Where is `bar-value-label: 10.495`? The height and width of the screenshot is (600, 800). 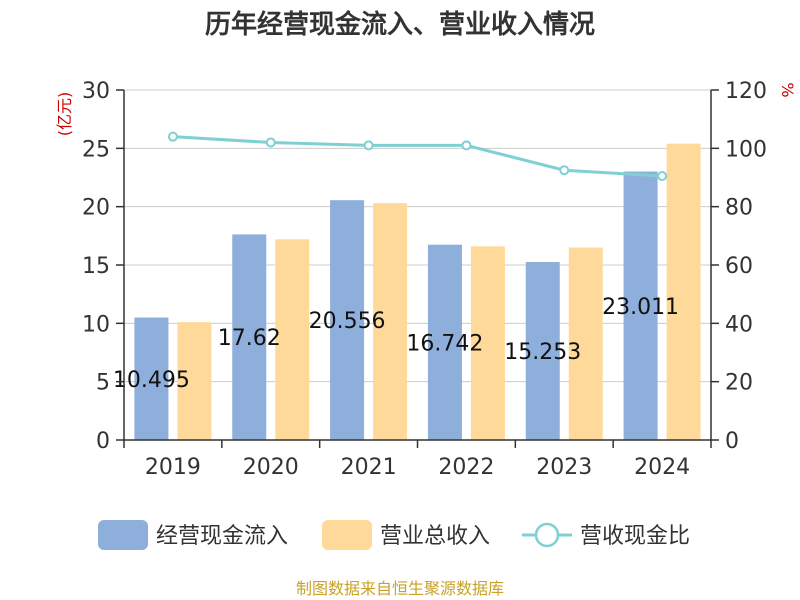
bar-value-label: 10.495 is located at coordinates (151, 380).